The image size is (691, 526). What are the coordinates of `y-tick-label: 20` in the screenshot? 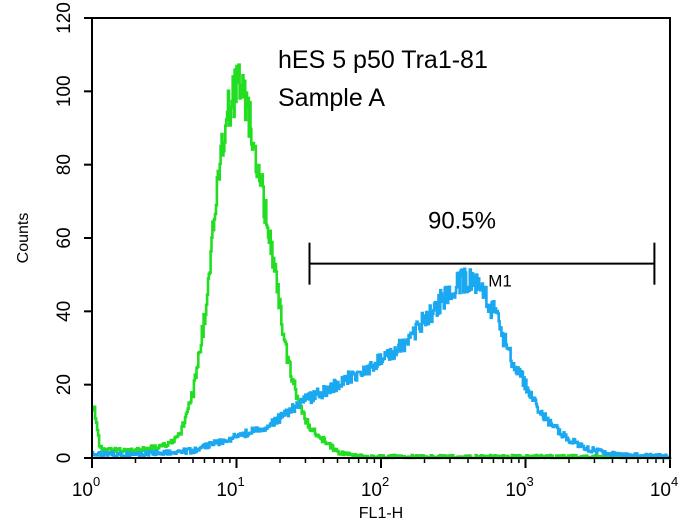 It's located at (64, 384).